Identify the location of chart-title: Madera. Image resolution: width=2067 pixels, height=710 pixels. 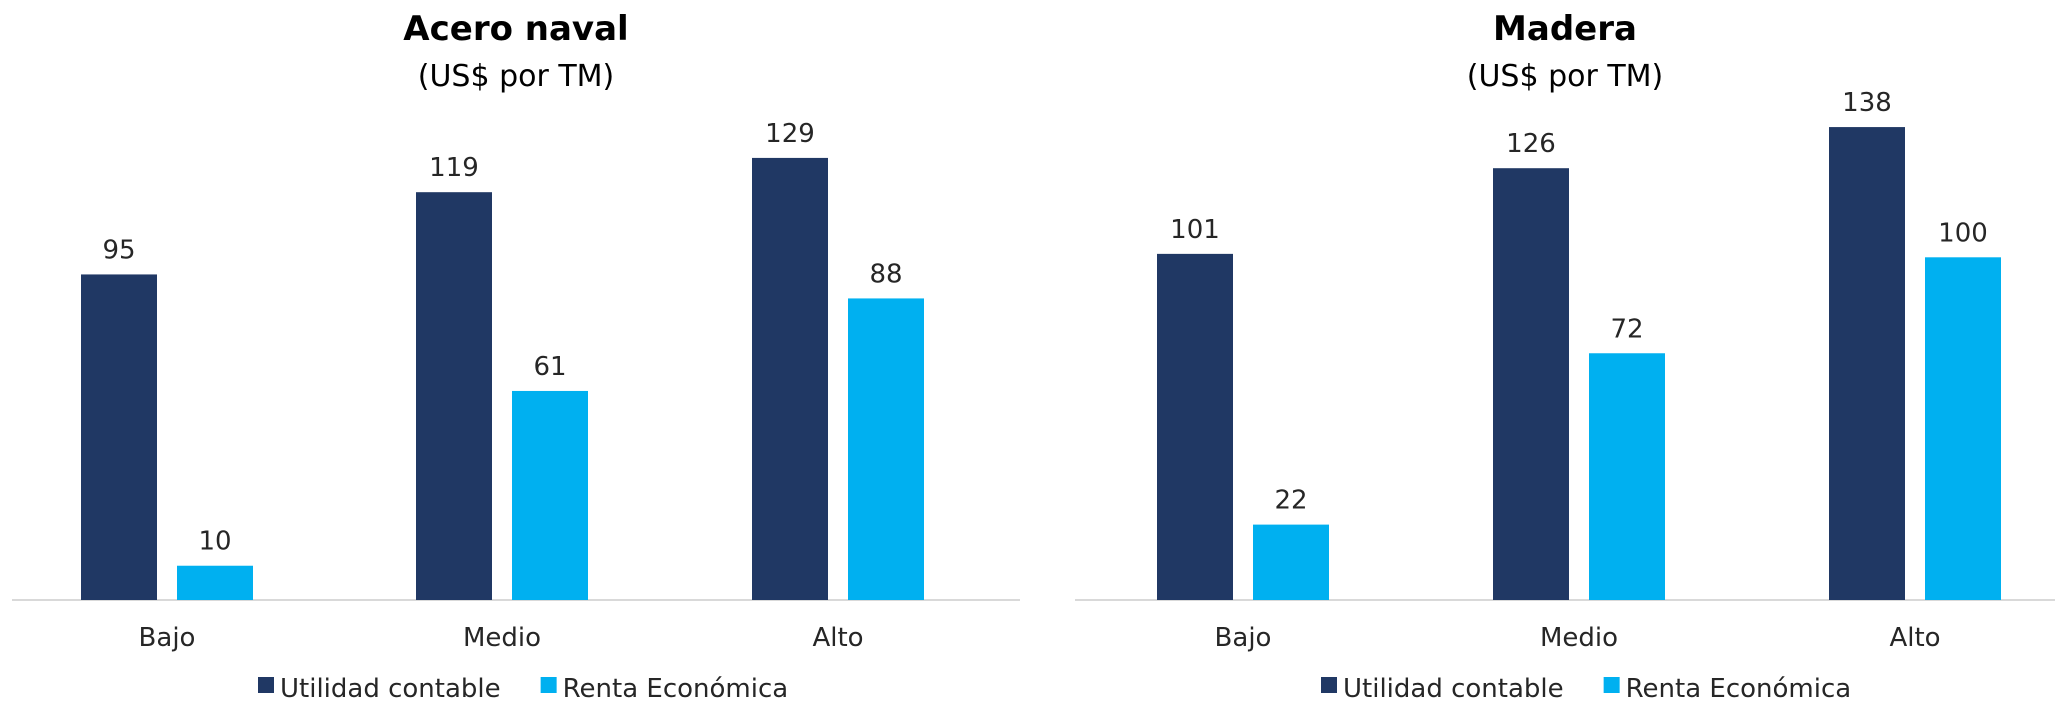
(1565, 29).